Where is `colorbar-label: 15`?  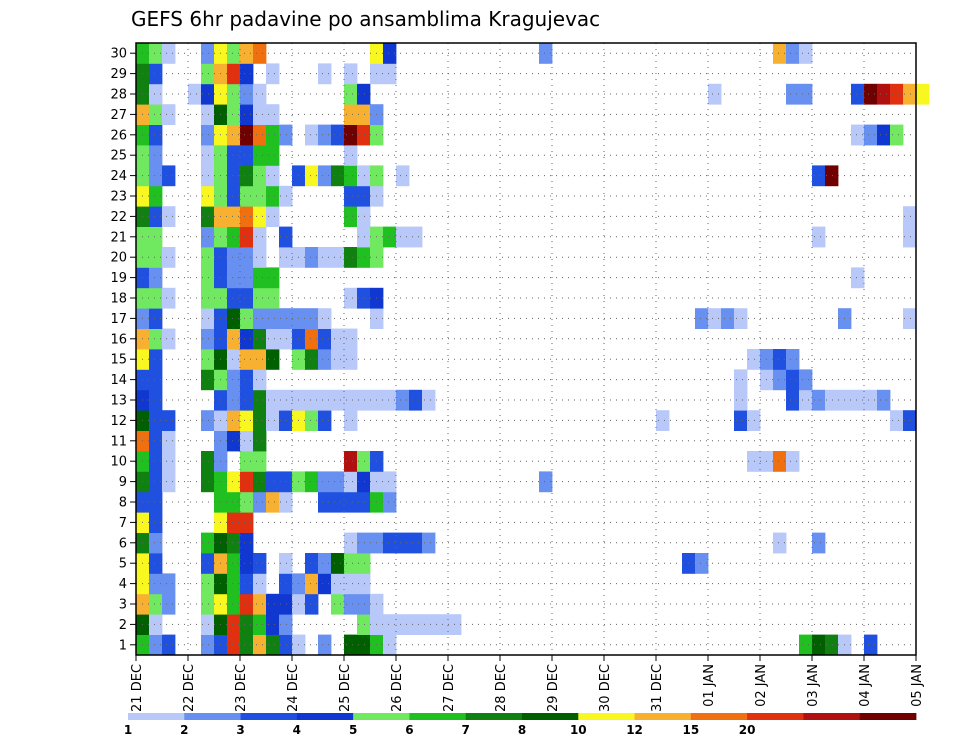 colorbar-label: 15 is located at coordinates (691, 730).